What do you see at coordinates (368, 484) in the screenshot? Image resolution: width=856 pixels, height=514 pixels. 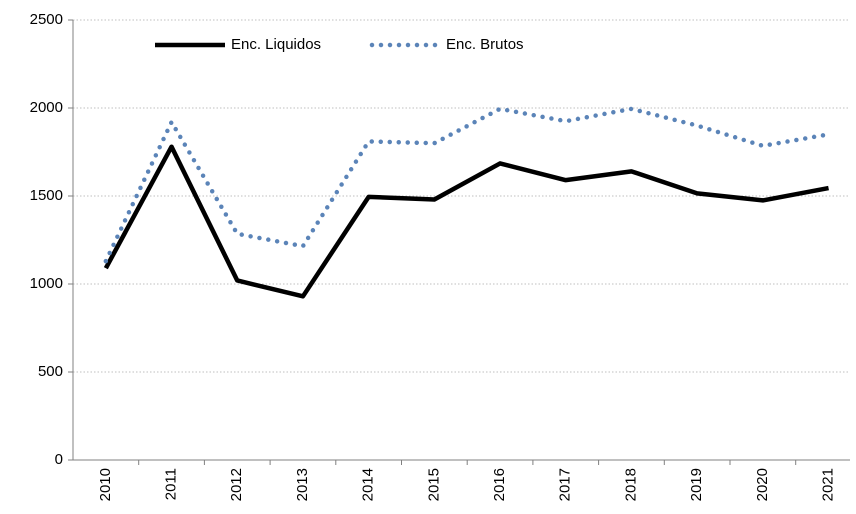 I see `x-tick-label: 2014` at bounding box center [368, 484].